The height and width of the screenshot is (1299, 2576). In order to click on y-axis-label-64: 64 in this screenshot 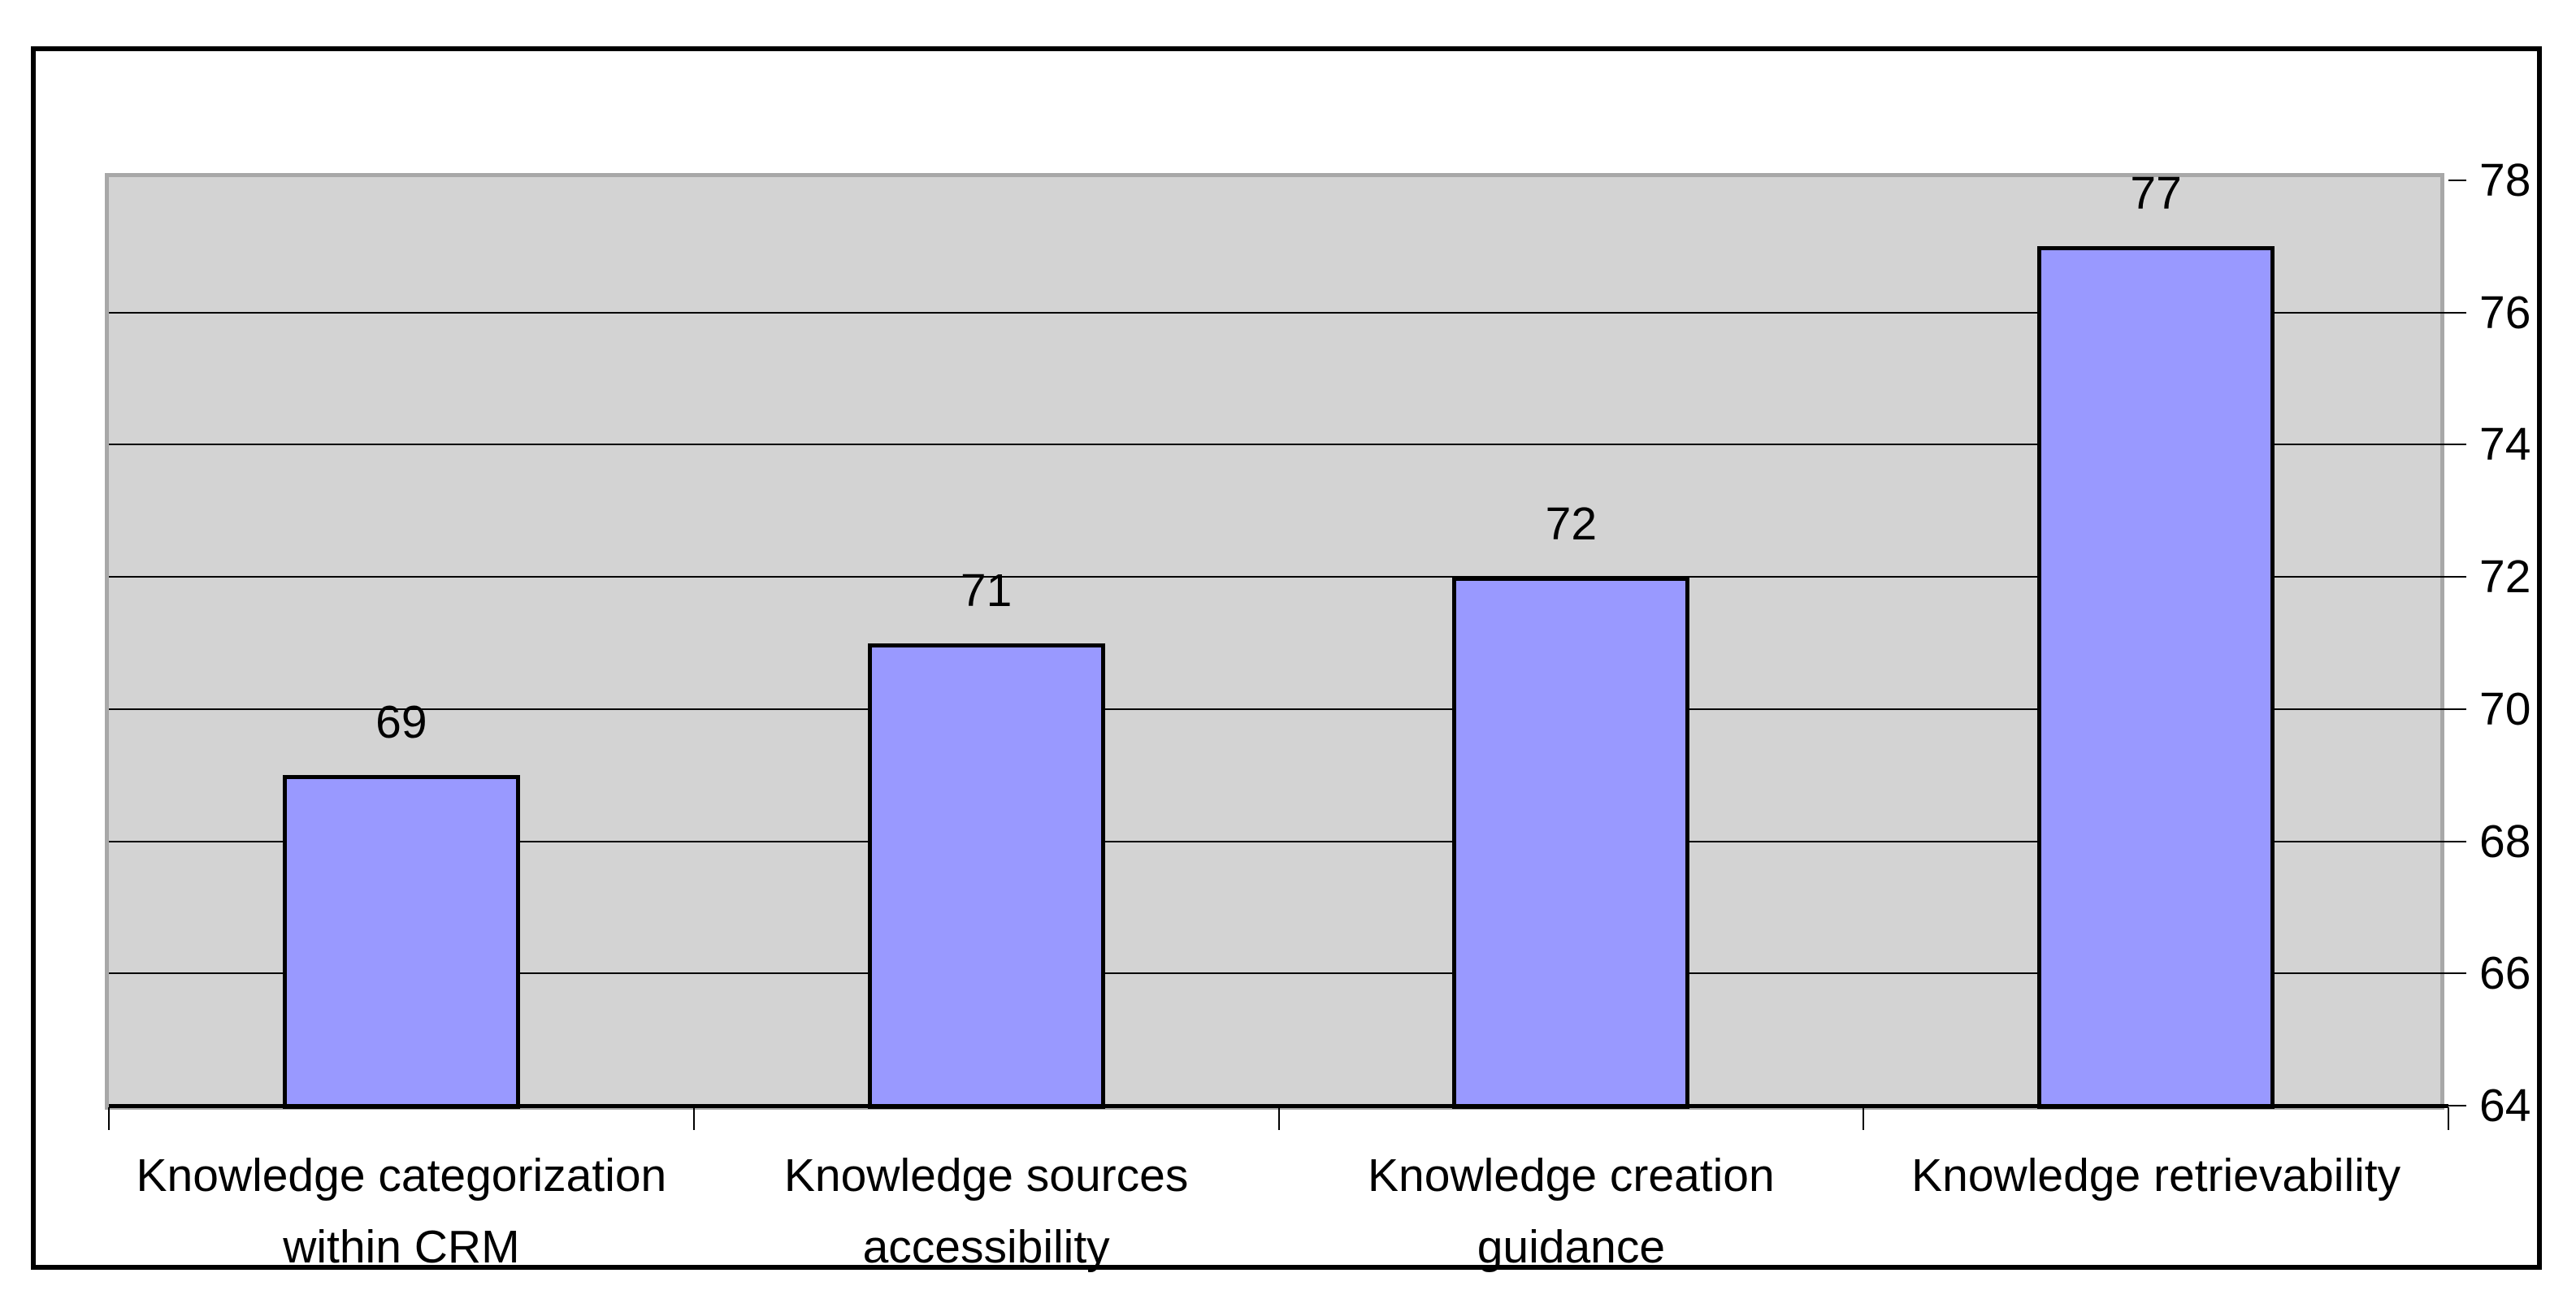, I will do `click(2505, 1106)`.